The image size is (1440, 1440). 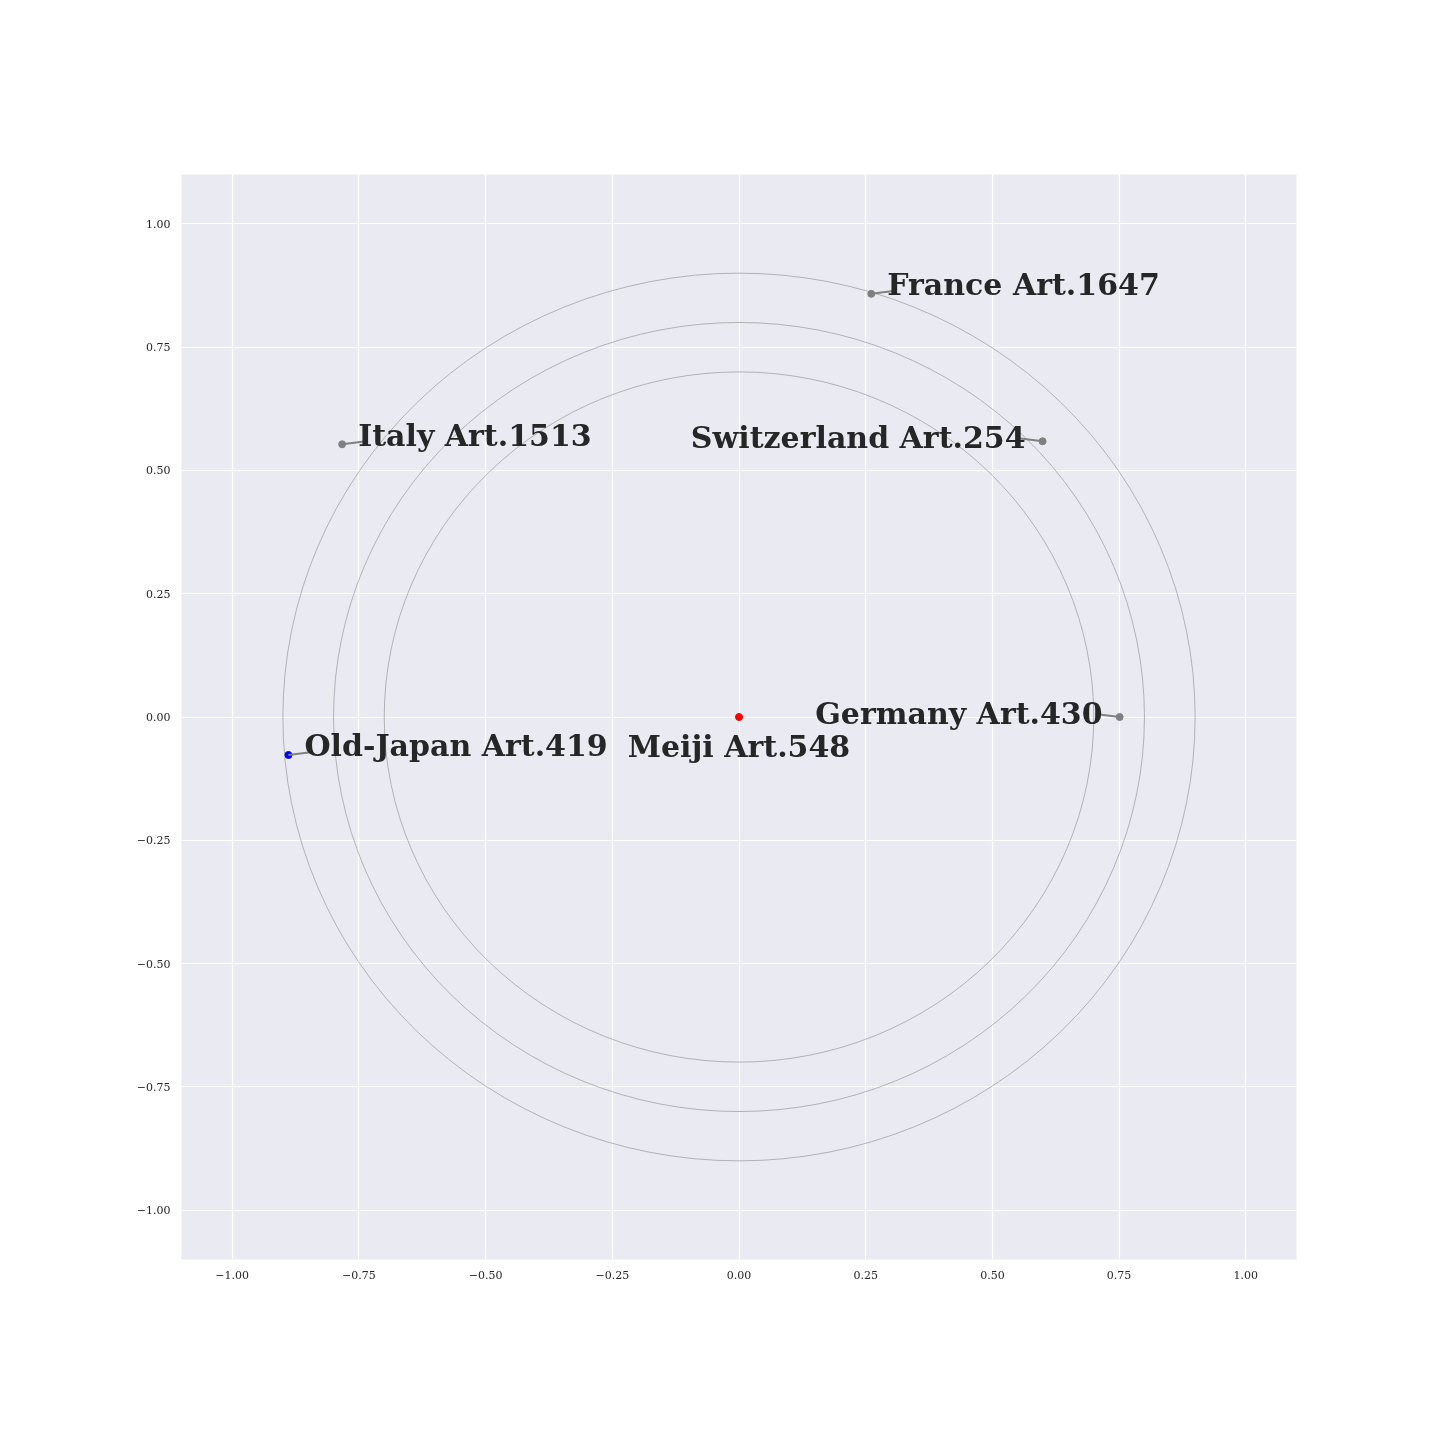 What do you see at coordinates (485, 1275) in the screenshot?
I see `x-tick-label: −0.50` at bounding box center [485, 1275].